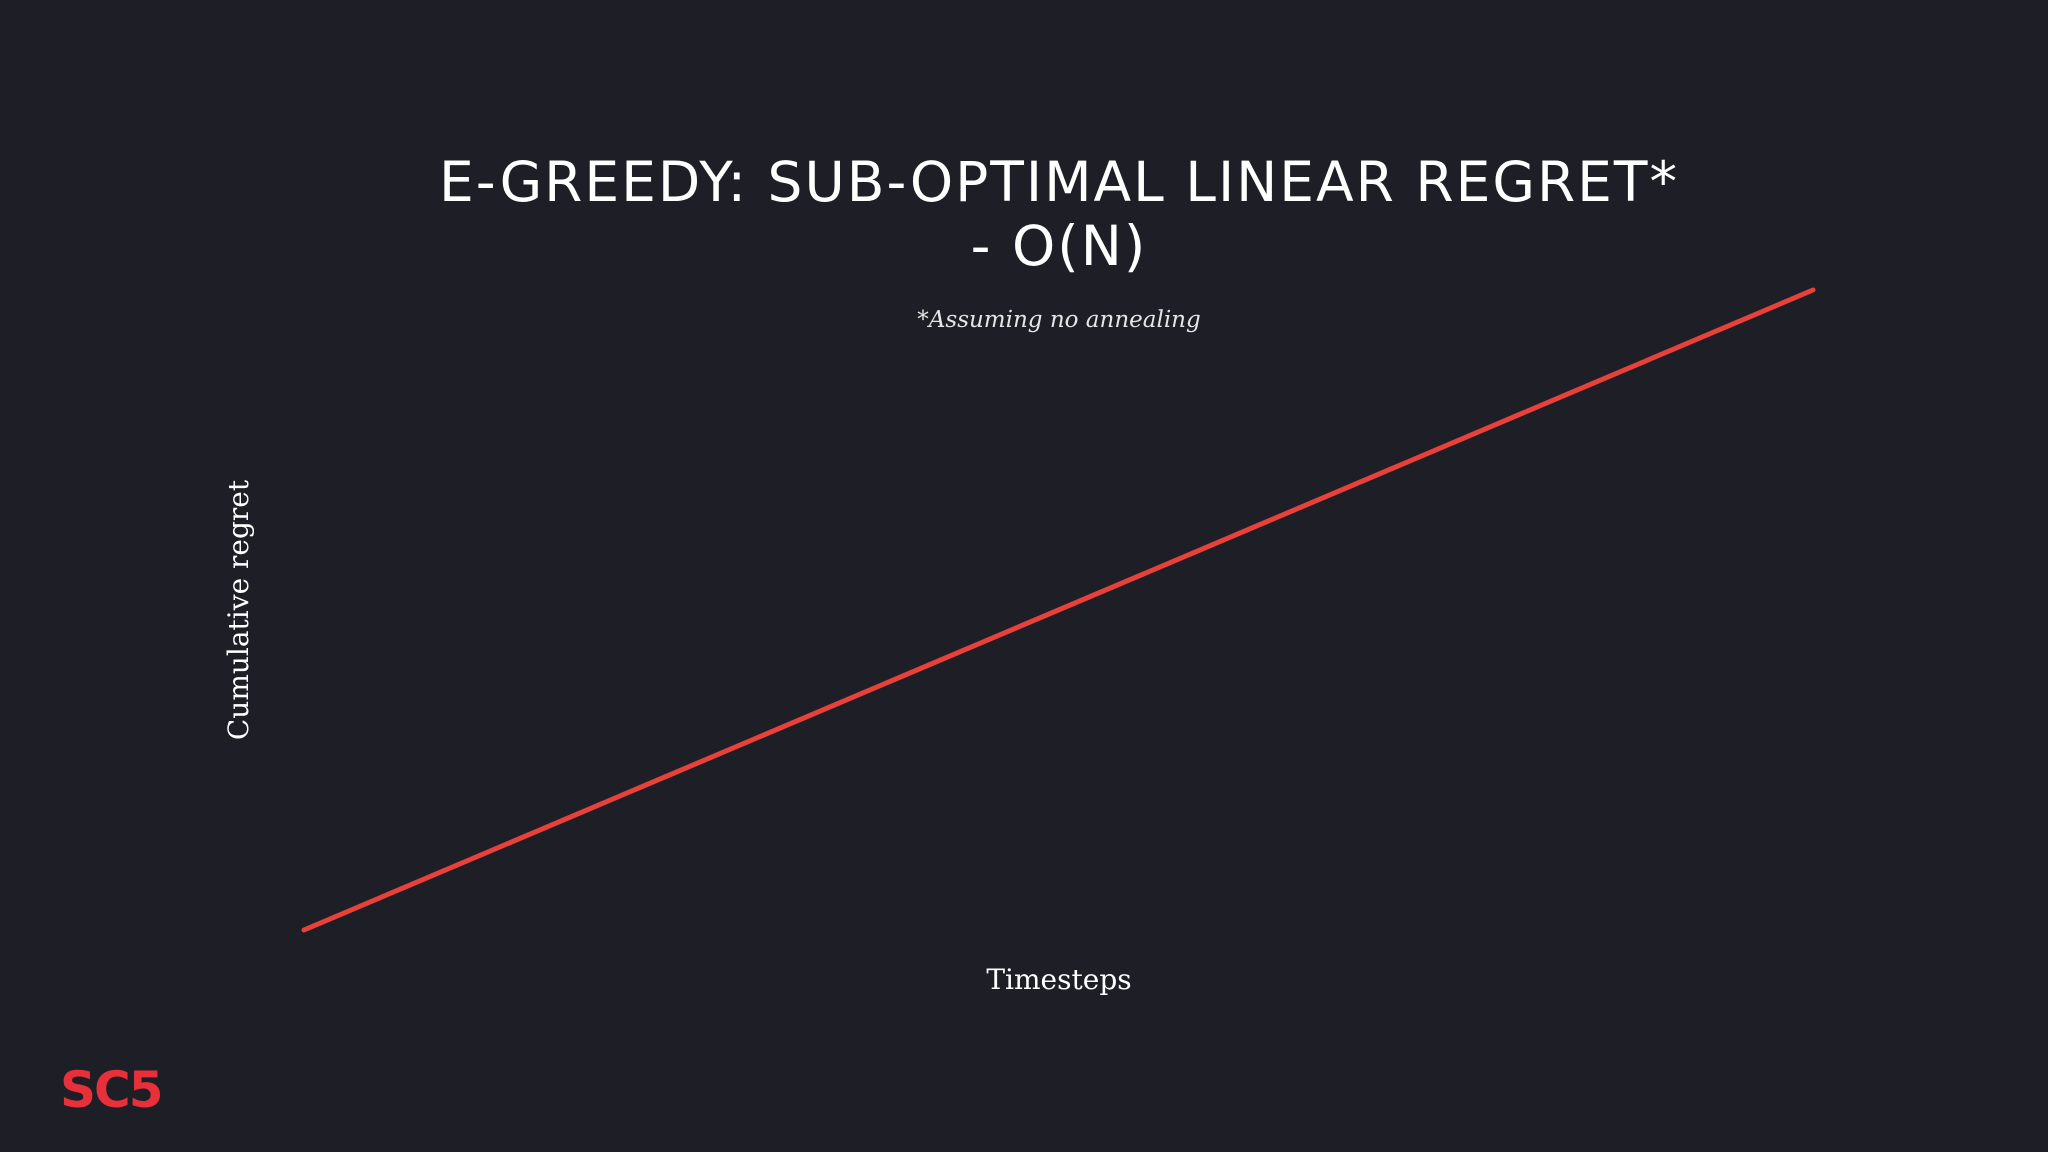  Describe the element at coordinates (111, 1090) in the screenshot. I see `sc5-logo: SC5` at that location.